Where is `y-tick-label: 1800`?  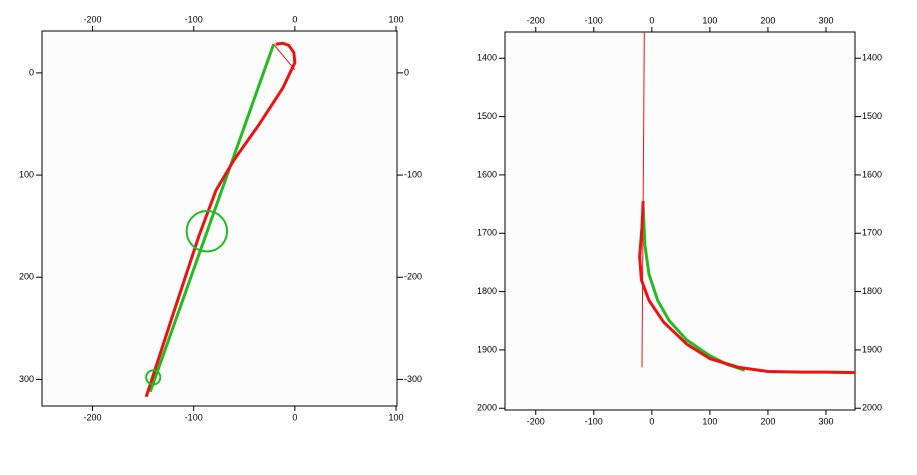 y-tick-label: 1800 is located at coordinates (487, 291).